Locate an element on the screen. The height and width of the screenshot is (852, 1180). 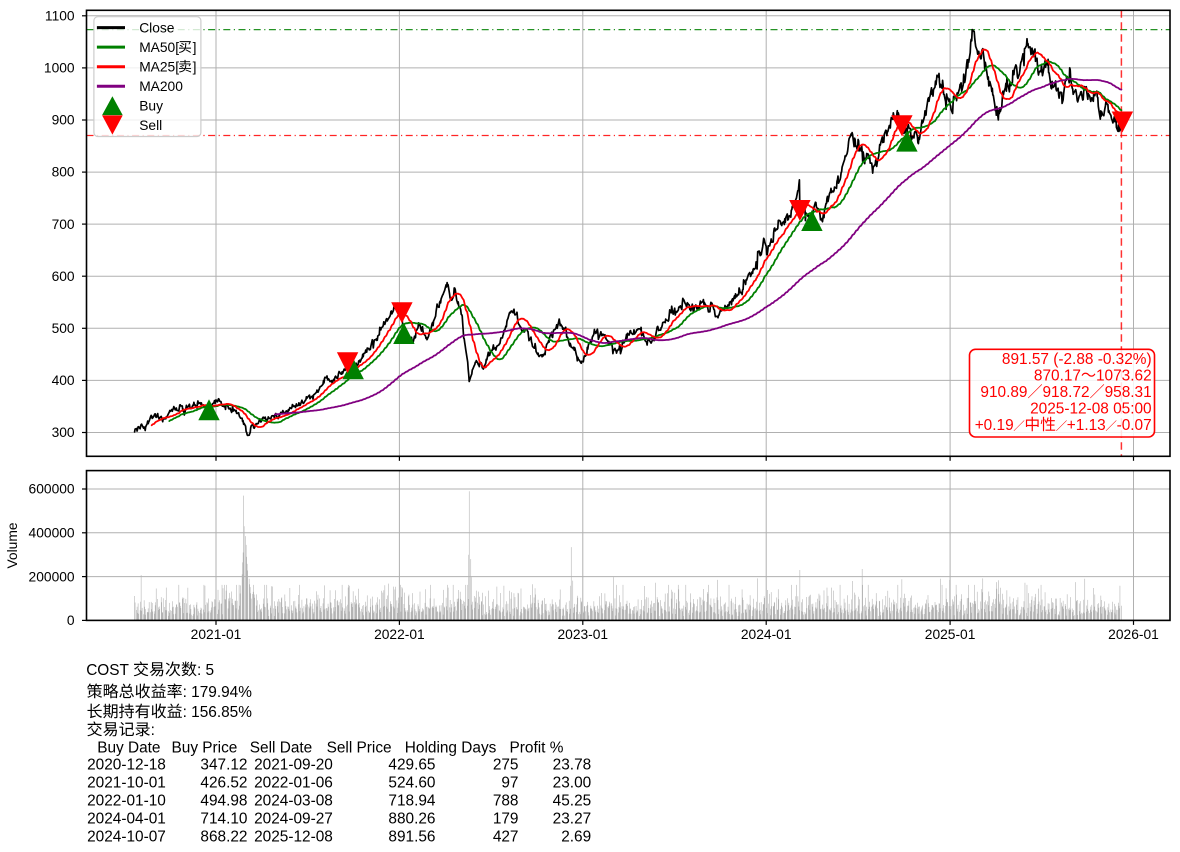
svg-text: +1.13 is located at coordinates (1086, 425).